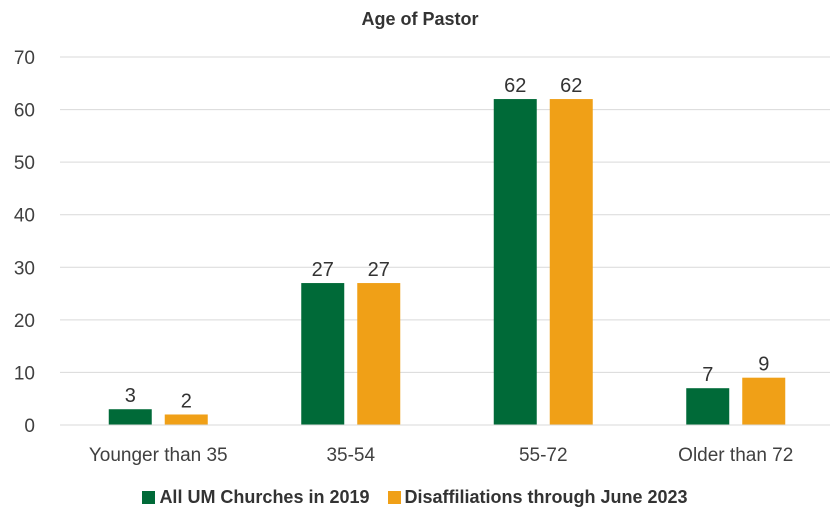  What do you see at coordinates (29, 426) in the screenshot?
I see `y-tick-label: 0` at bounding box center [29, 426].